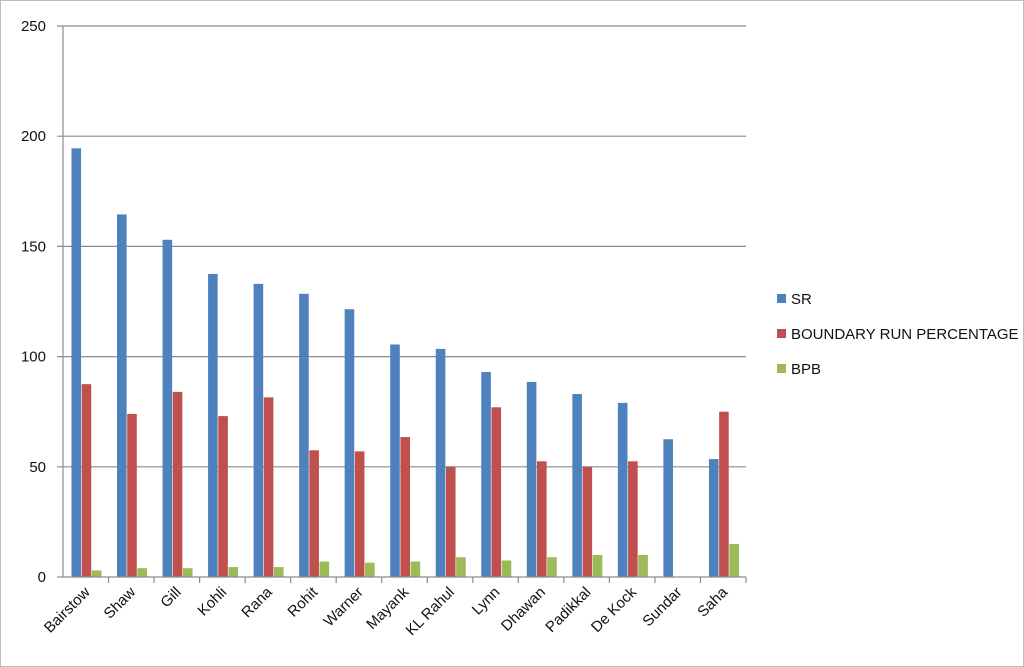 This screenshot has height=667, width=1024. Describe the element at coordinates (905, 334) in the screenshot. I see `legend-label: BOUNDARY RUN PERCENTAGE` at that location.